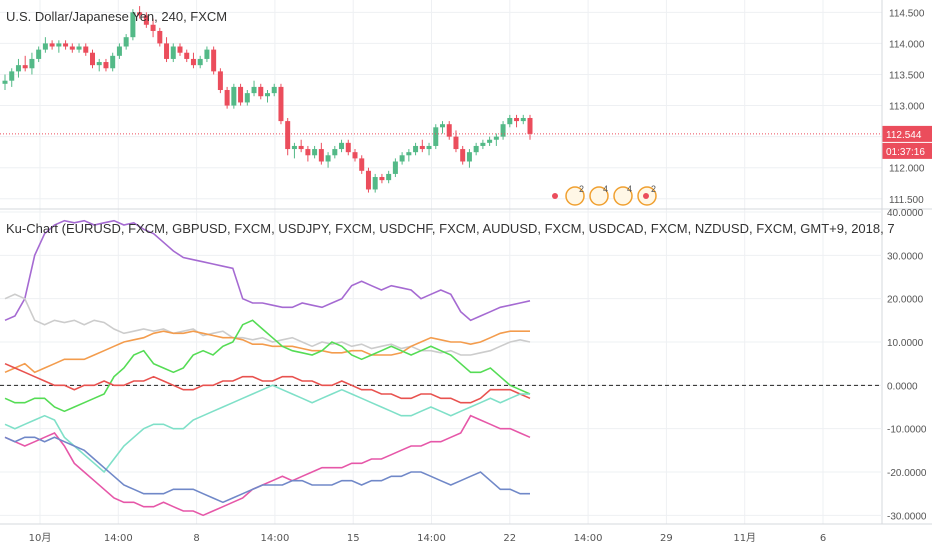 The image size is (932, 550). Describe the element at coordinates (823, 538) in the screenshot. I see `time-tick-label: 6` at that location.